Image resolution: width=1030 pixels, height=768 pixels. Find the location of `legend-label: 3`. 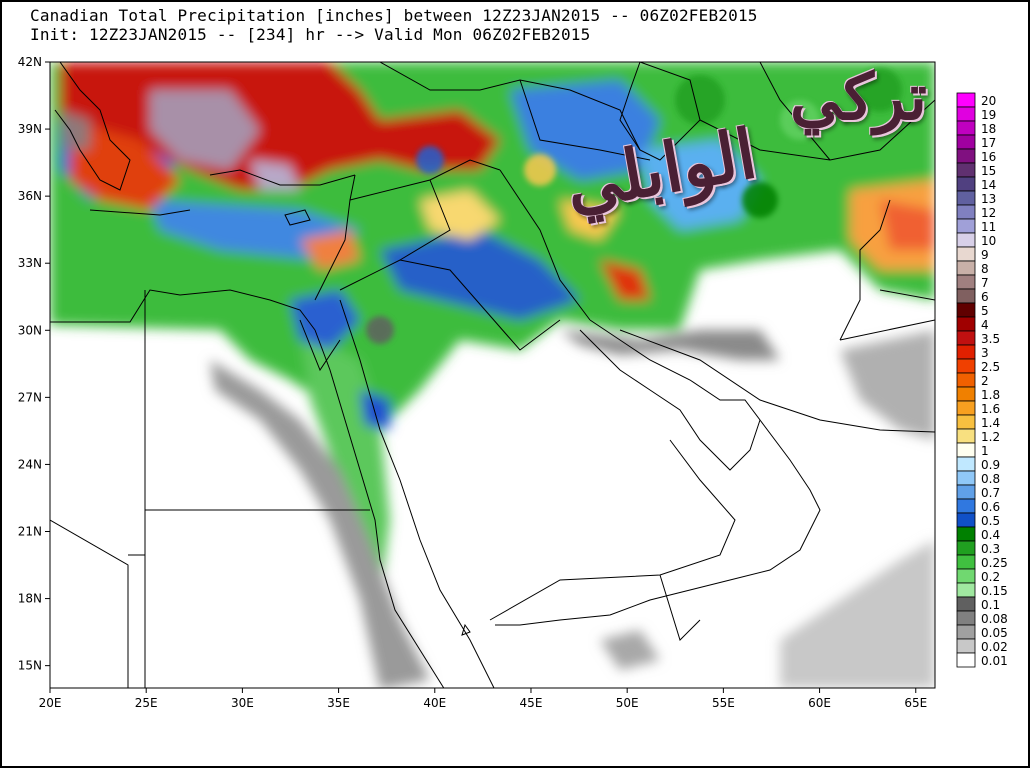

legend-label: 3 is located at coordinates (985, 353).